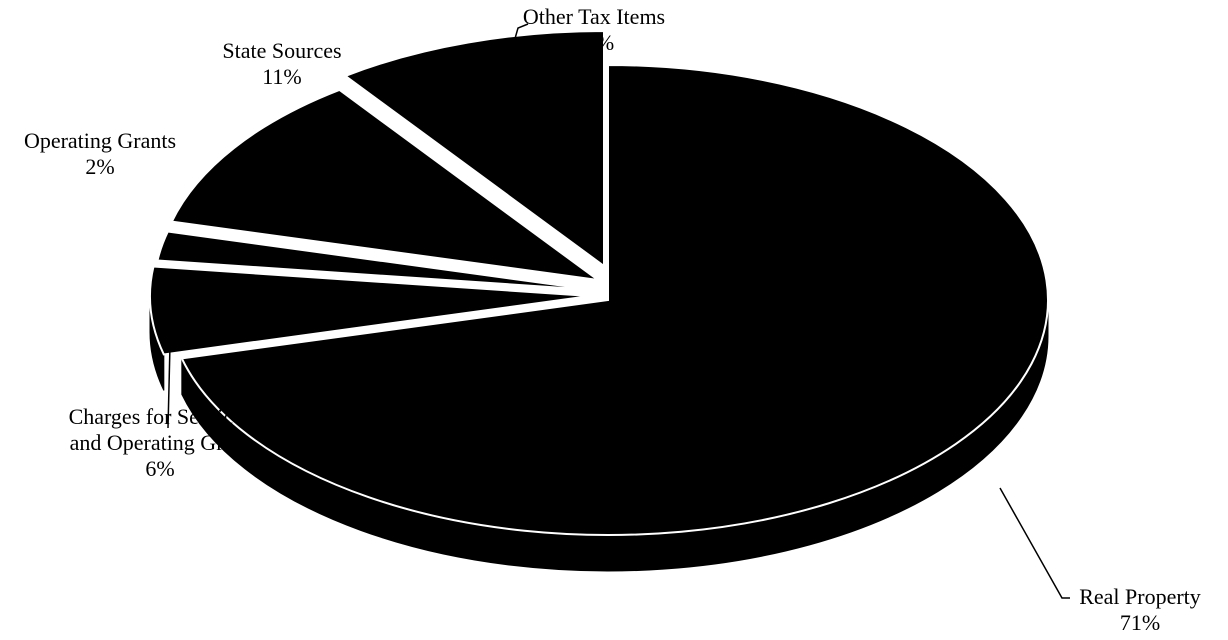 The height and width of the screenshot is (640, 1228). Describe the element at coordinates (594, 42) in the screenshot. I see `slice-value-label-4: 10%` at that location.